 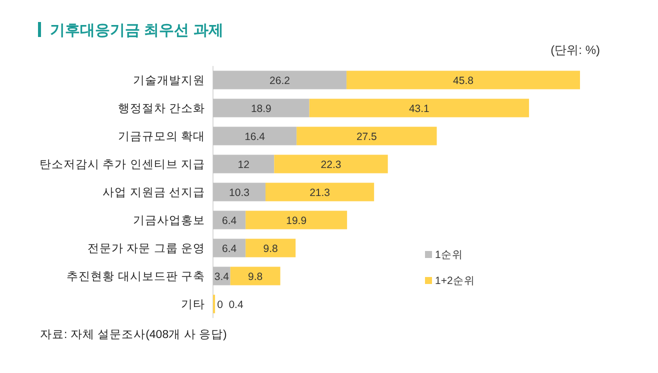 What do you see at coordinates (575, 50) in the screenshot?
I see `chart-subtitle: (단위: %)` at bounding box center [575, 50].